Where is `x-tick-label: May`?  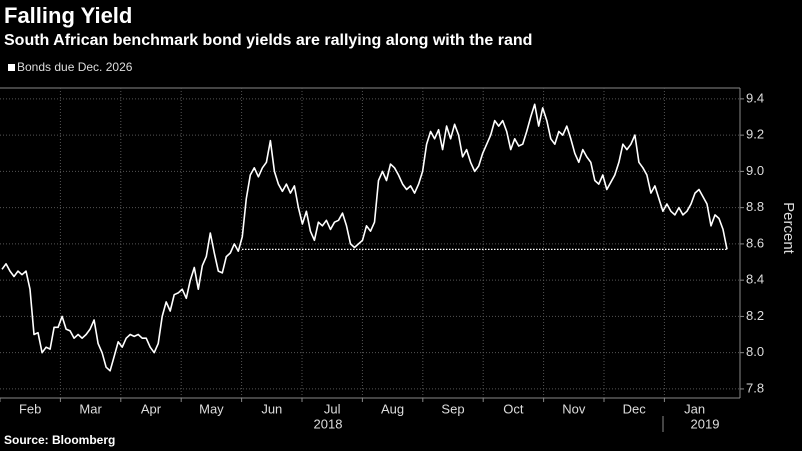
x-tick-label: May is located at coordinates (211, 408).